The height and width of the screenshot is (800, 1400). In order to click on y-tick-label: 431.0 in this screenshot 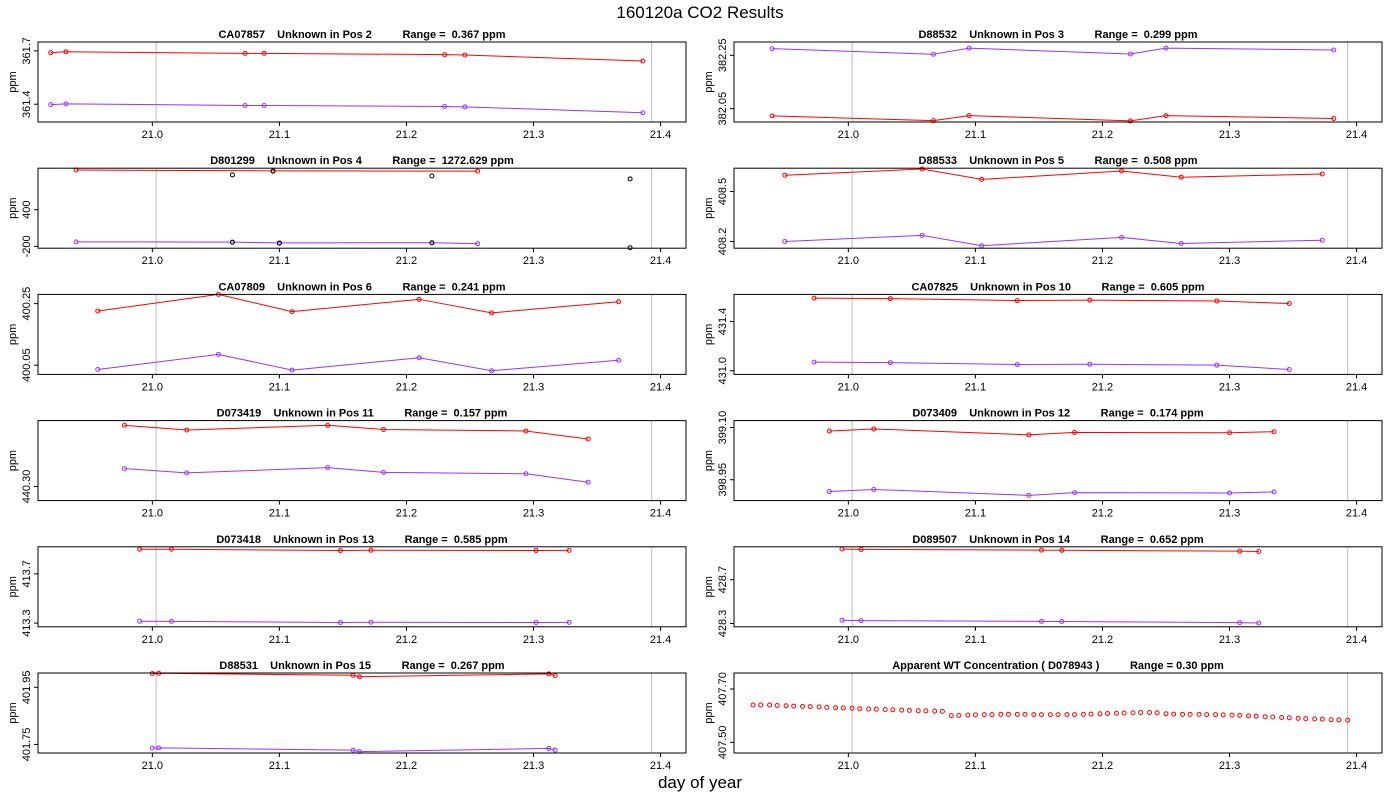, I will do `click(723, 371)`.